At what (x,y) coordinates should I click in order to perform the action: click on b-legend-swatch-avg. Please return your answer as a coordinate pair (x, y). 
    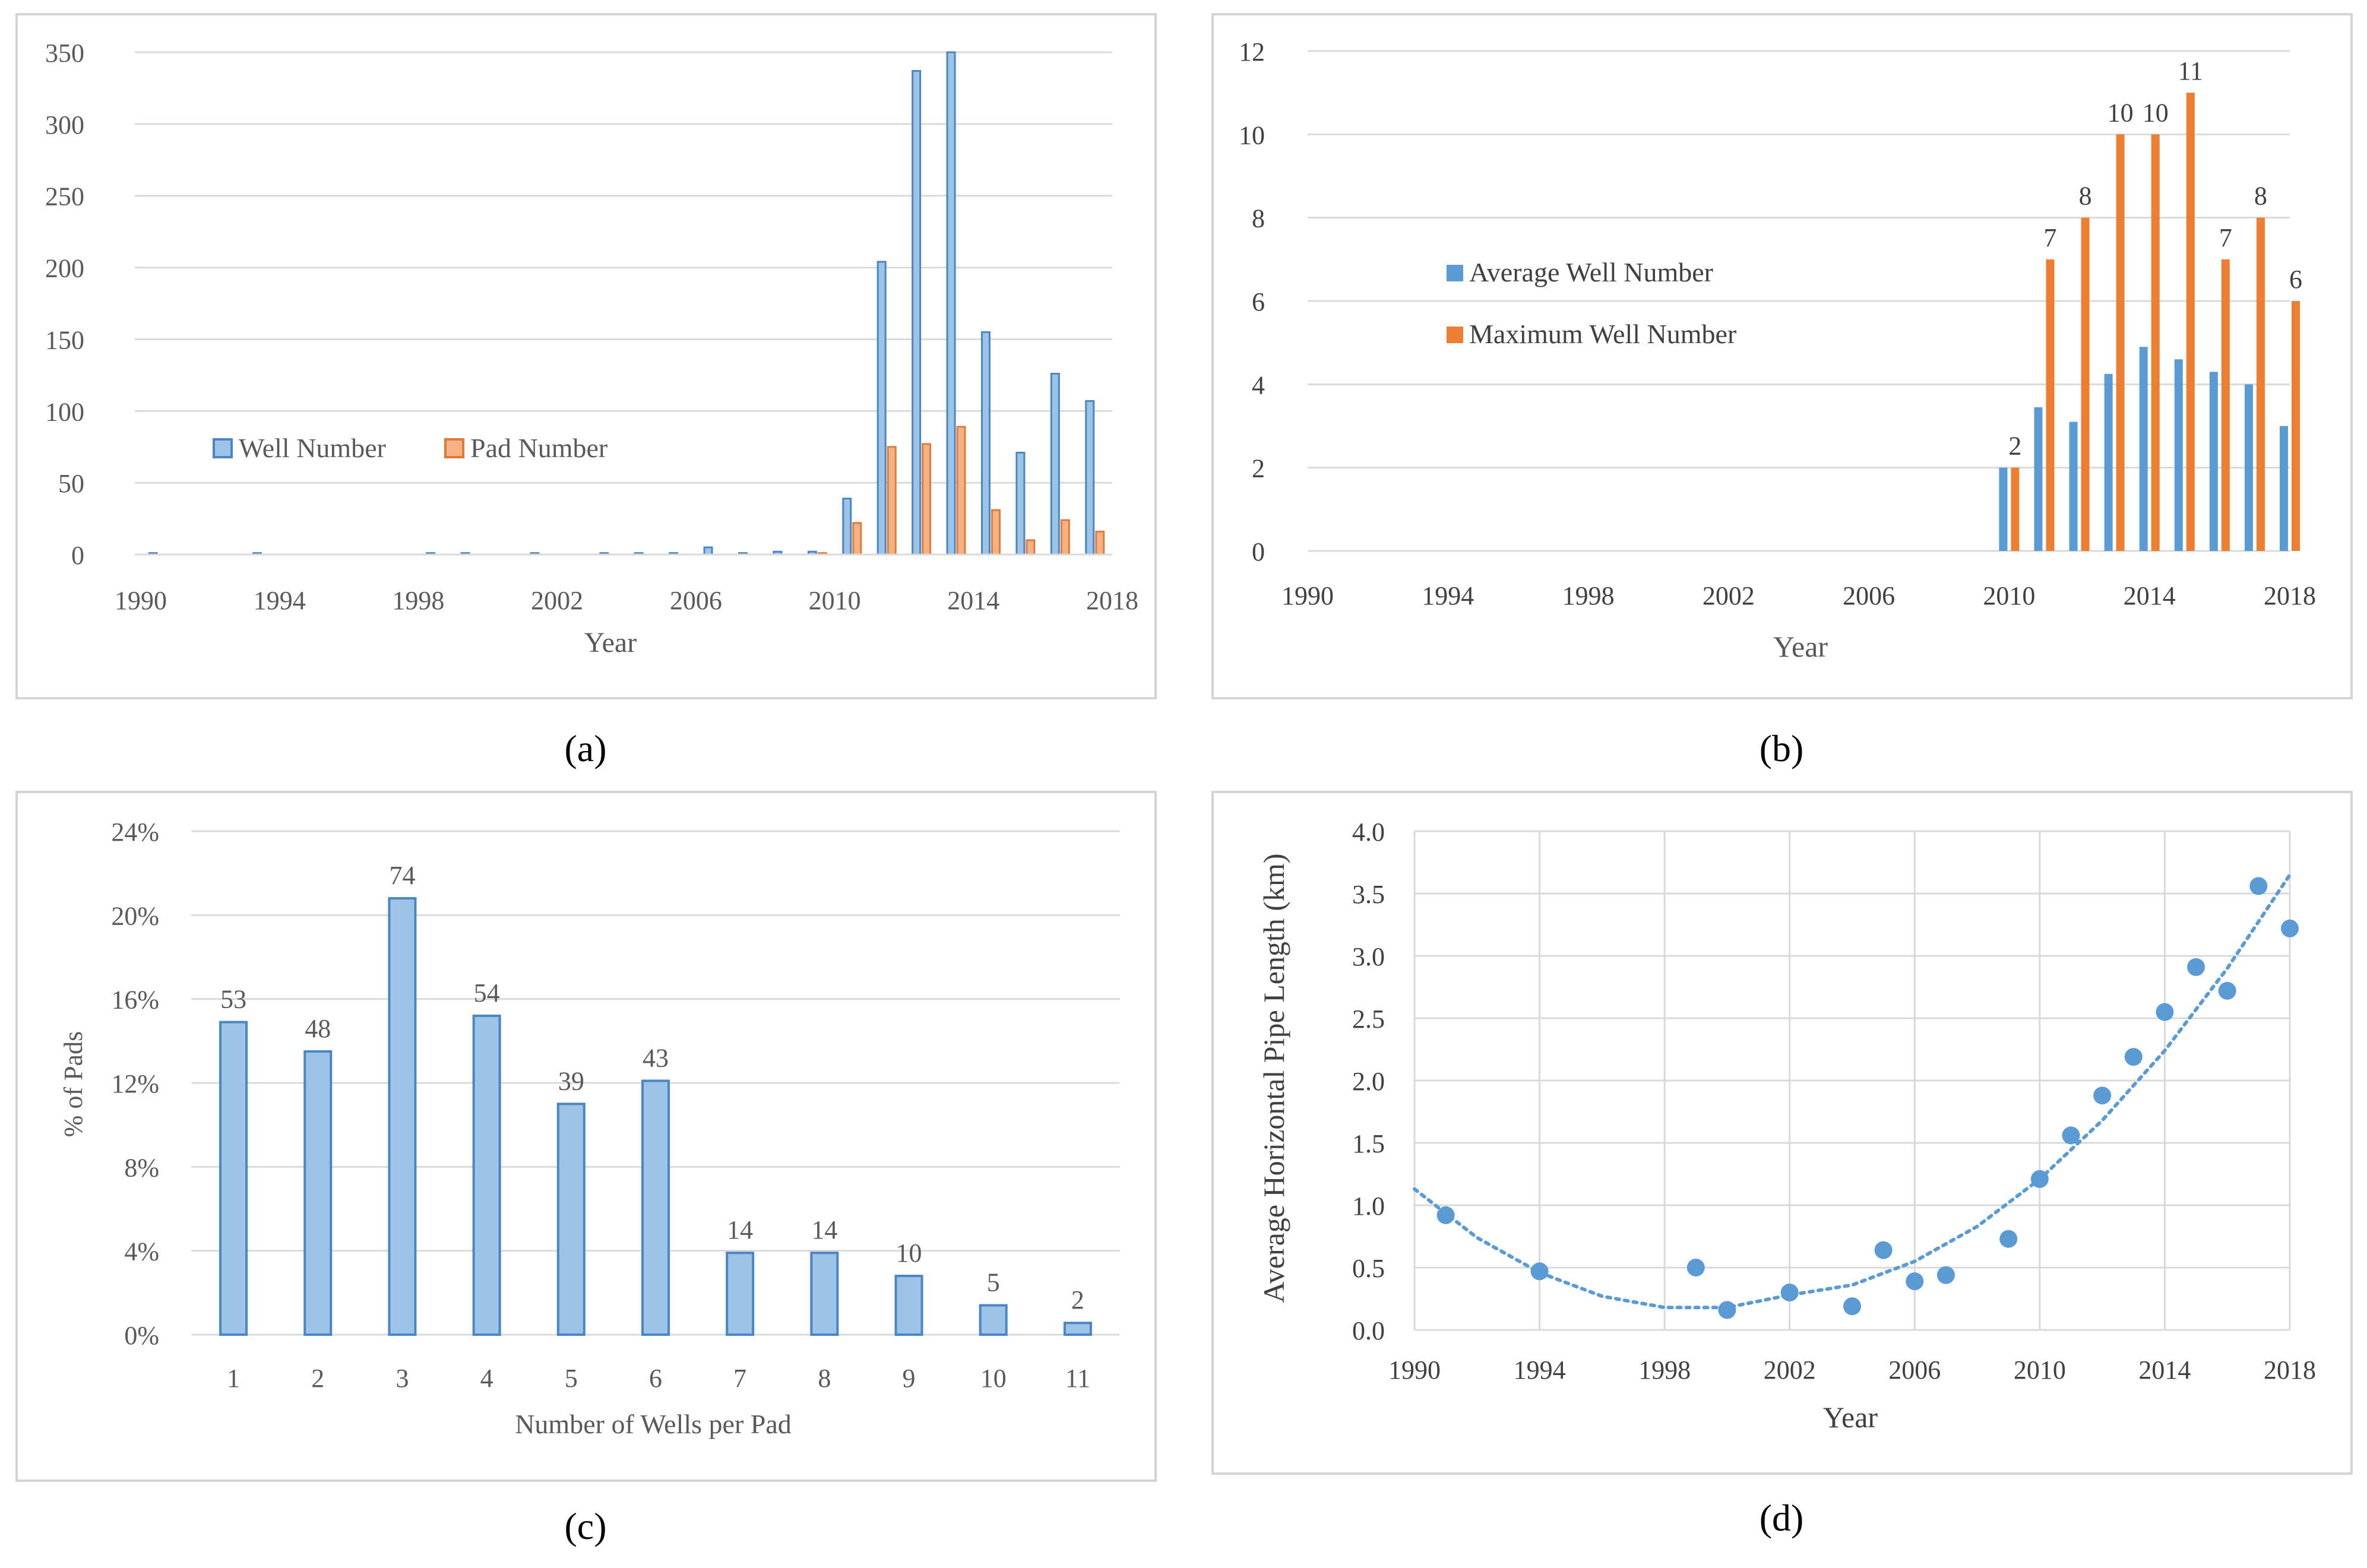
    Looking at the image, I should click on (1455, 273).